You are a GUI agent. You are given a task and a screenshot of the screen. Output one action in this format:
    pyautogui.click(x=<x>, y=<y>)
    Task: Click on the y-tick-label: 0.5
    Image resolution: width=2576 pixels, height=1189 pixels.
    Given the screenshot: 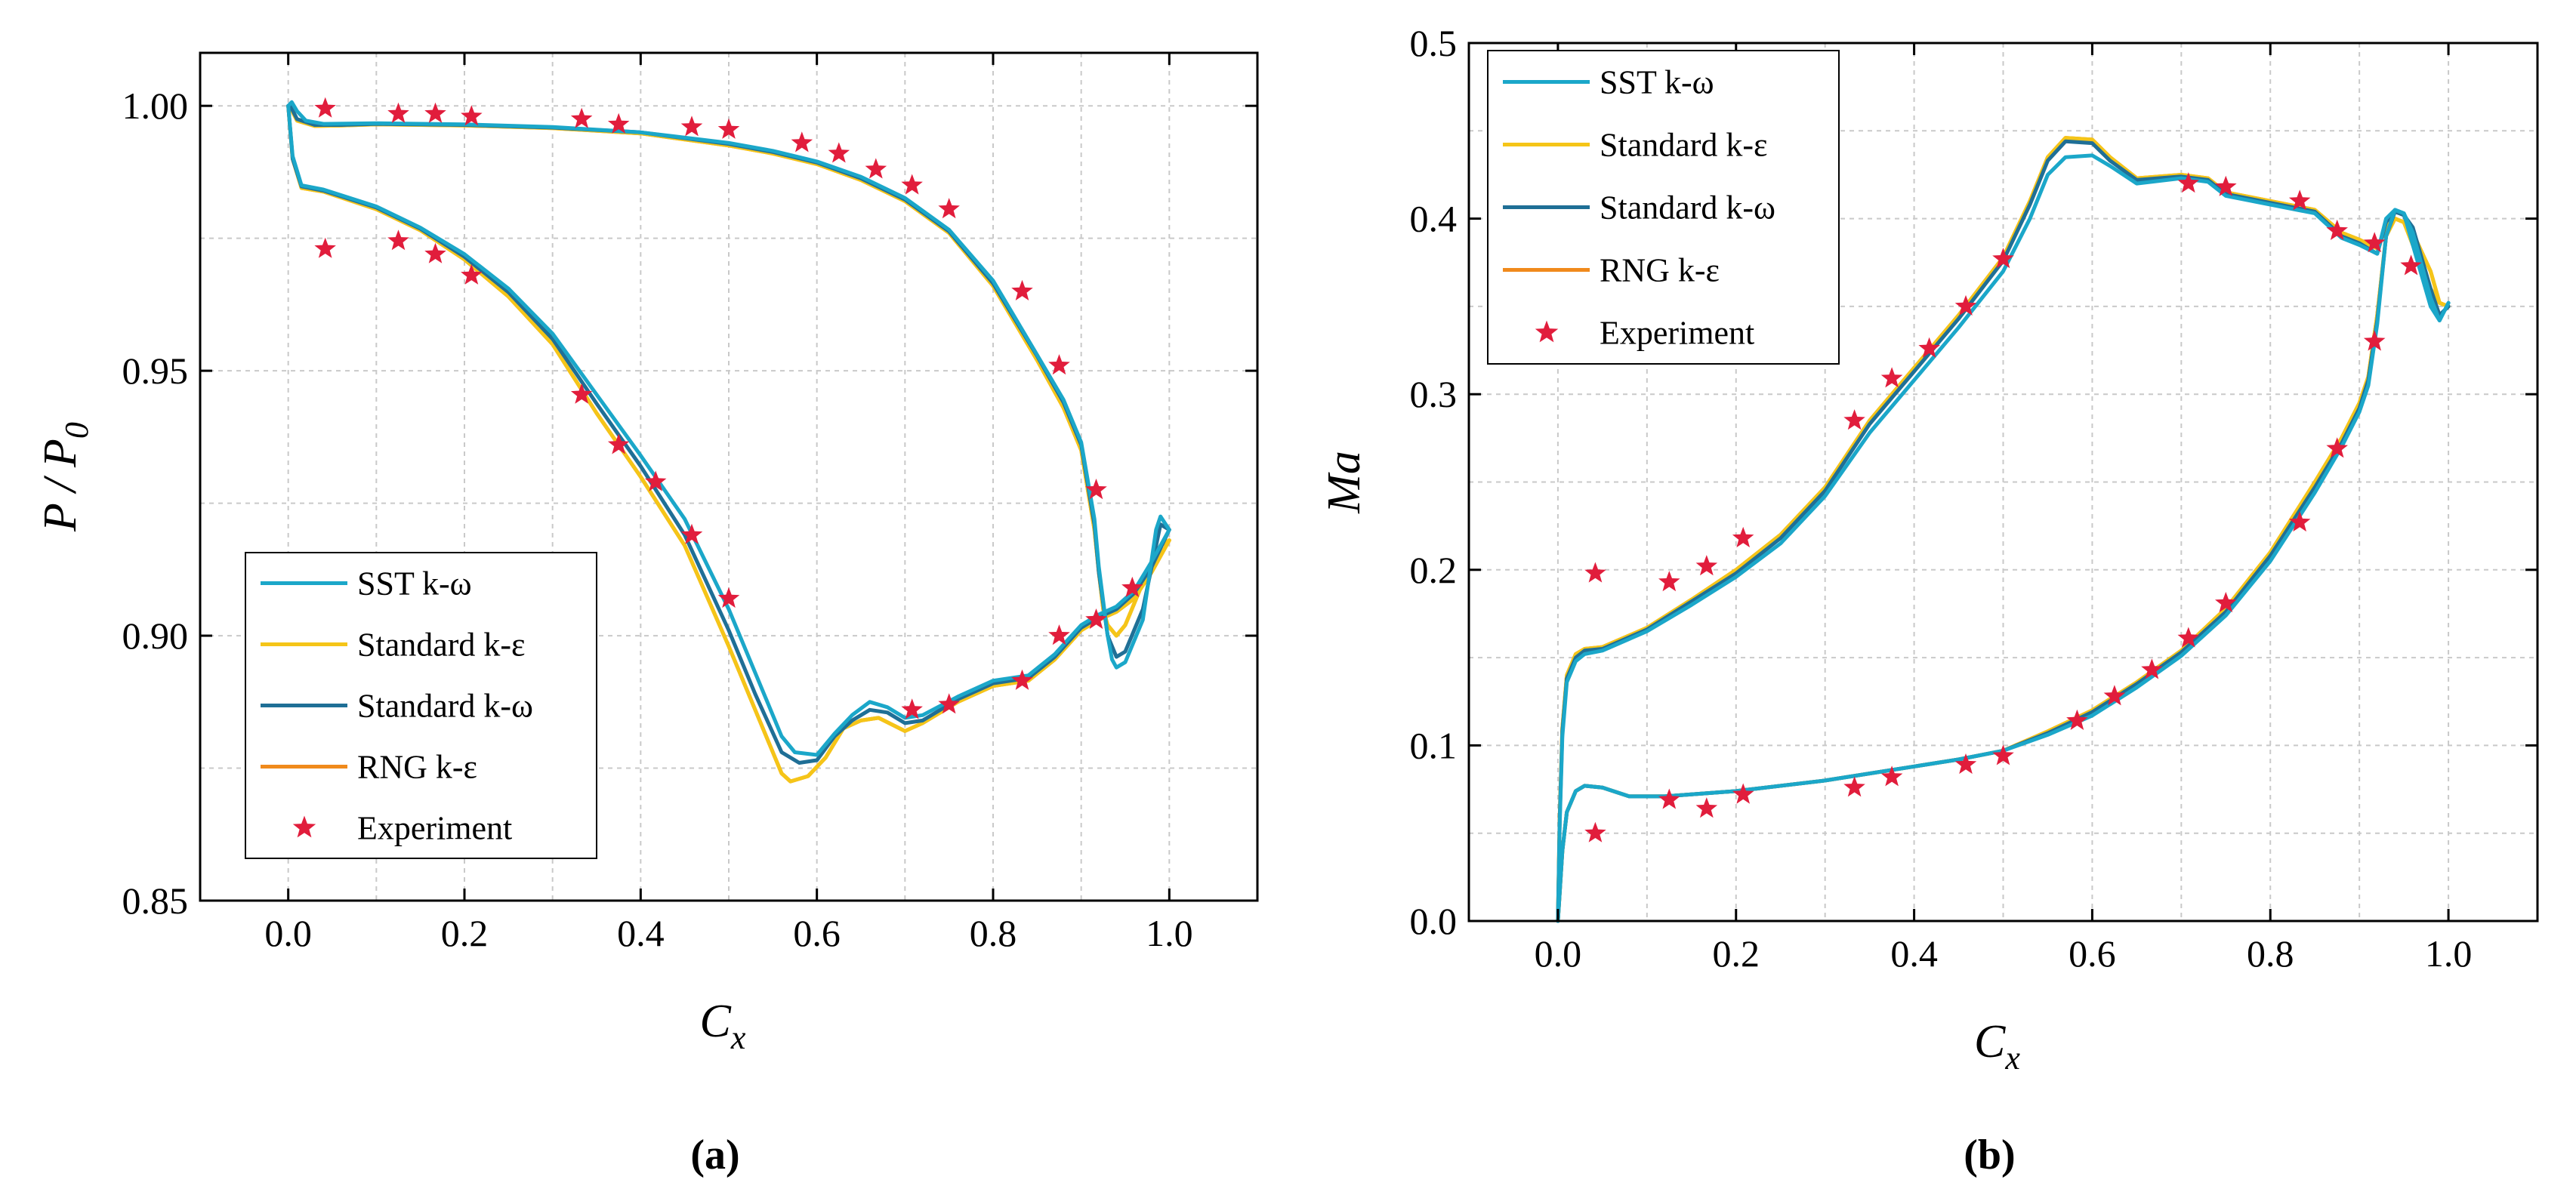 What is the action you would take?
    pyautogui.click(x=1434, y=43)
    